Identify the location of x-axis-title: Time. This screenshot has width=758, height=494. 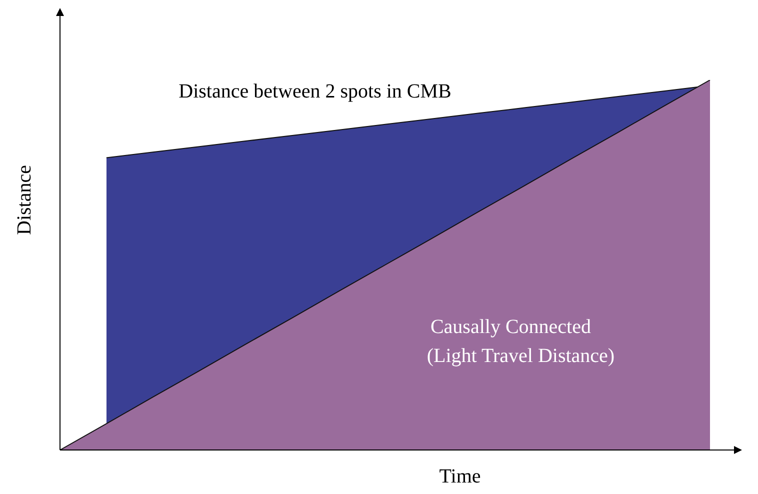
(460, 476).